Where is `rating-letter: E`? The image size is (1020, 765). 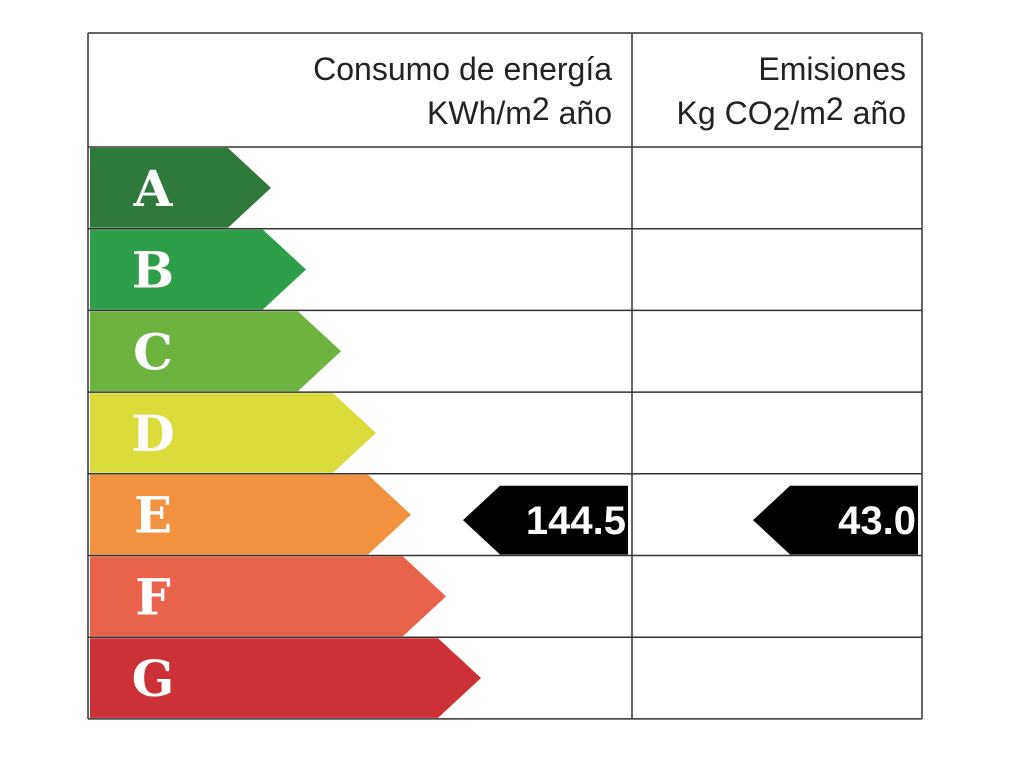
rating-letter: E is located at coordinates (153, 515).